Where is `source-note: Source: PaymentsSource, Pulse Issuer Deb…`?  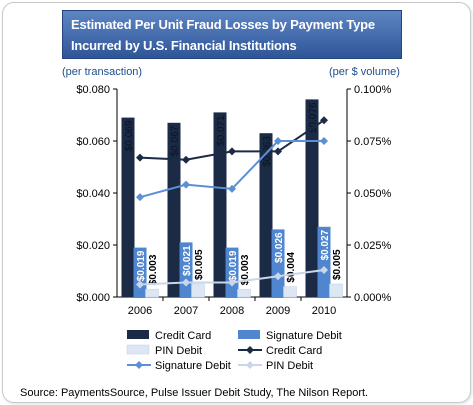
source-note: Source: PaymentsSource, Pulse Issuer Deb… is located at coordinates (194, 393).